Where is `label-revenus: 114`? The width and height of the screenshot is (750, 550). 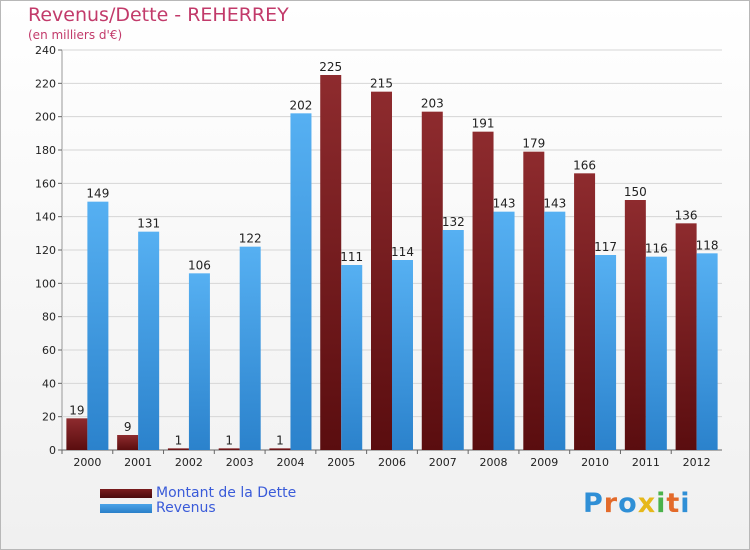
label-revenus: 114 is located at coordinates (402, 252).